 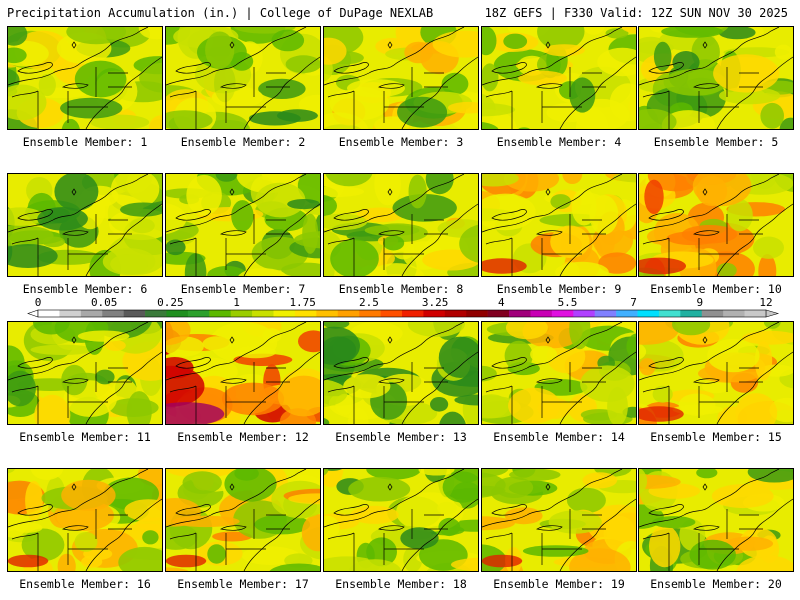 What do you see at coordinates (38, 302) in the screenshot?
I see `colorbar-tick-label: 0` at bounding box center [38, 302].